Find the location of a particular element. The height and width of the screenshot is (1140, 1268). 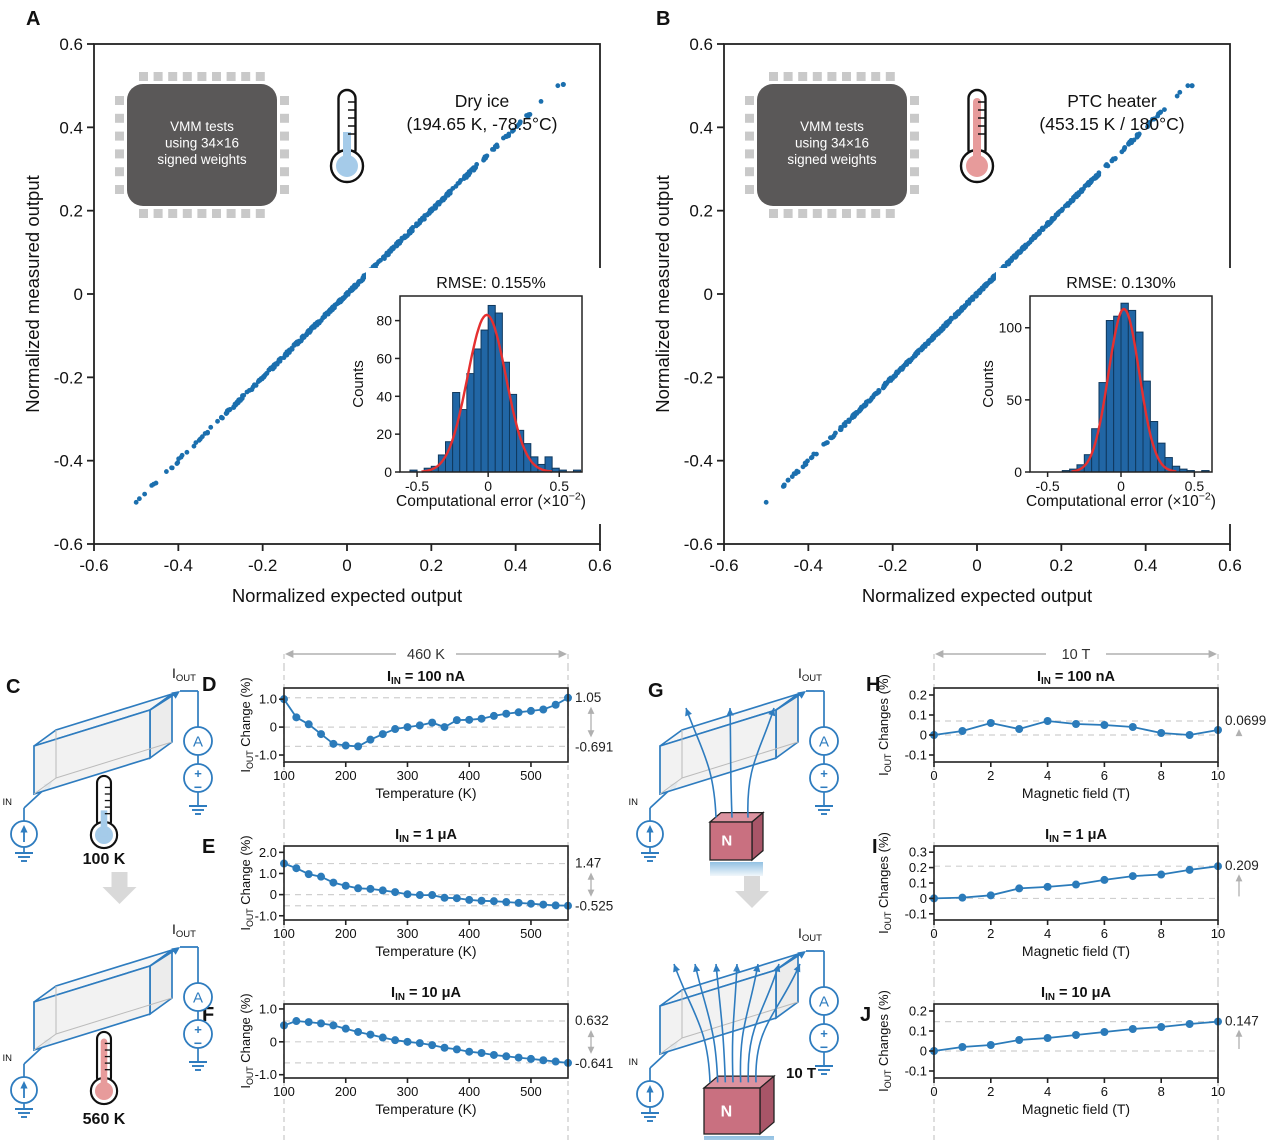

svg-text: -0.1 is located at coordinates (916, 1071).